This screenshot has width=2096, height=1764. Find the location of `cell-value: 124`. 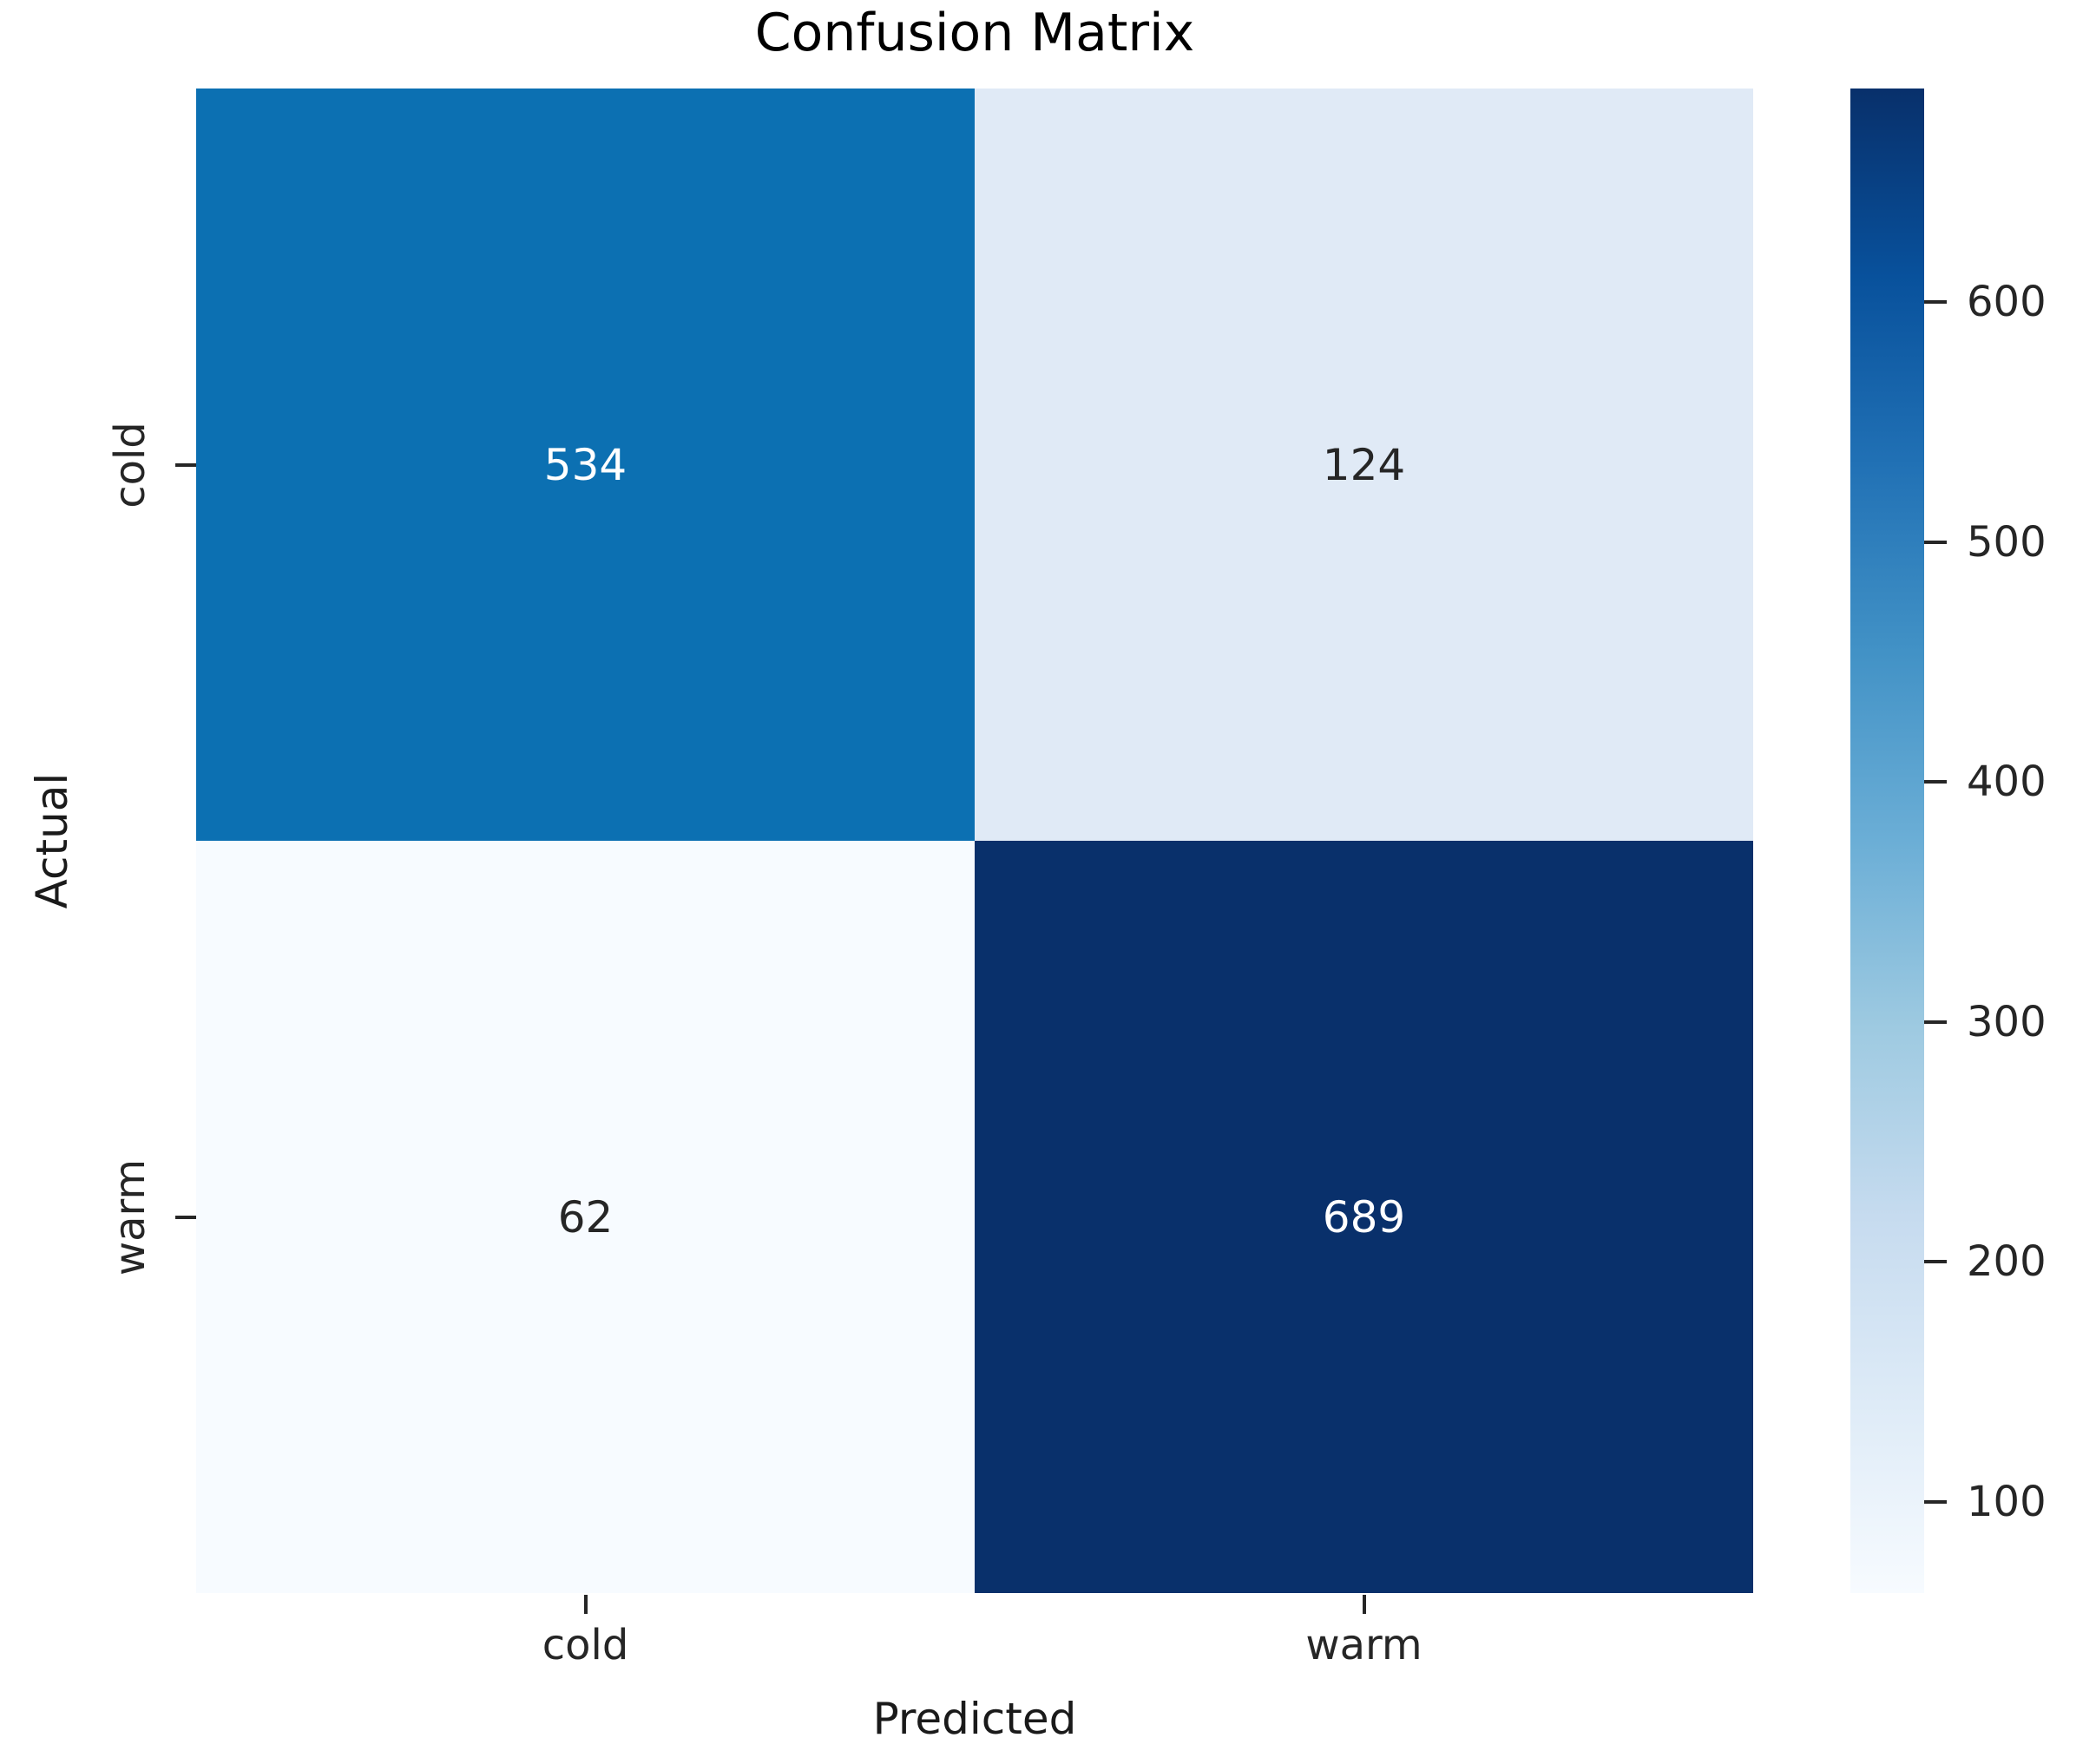

cell-value: 124 is located at coordinates (1364, 464).